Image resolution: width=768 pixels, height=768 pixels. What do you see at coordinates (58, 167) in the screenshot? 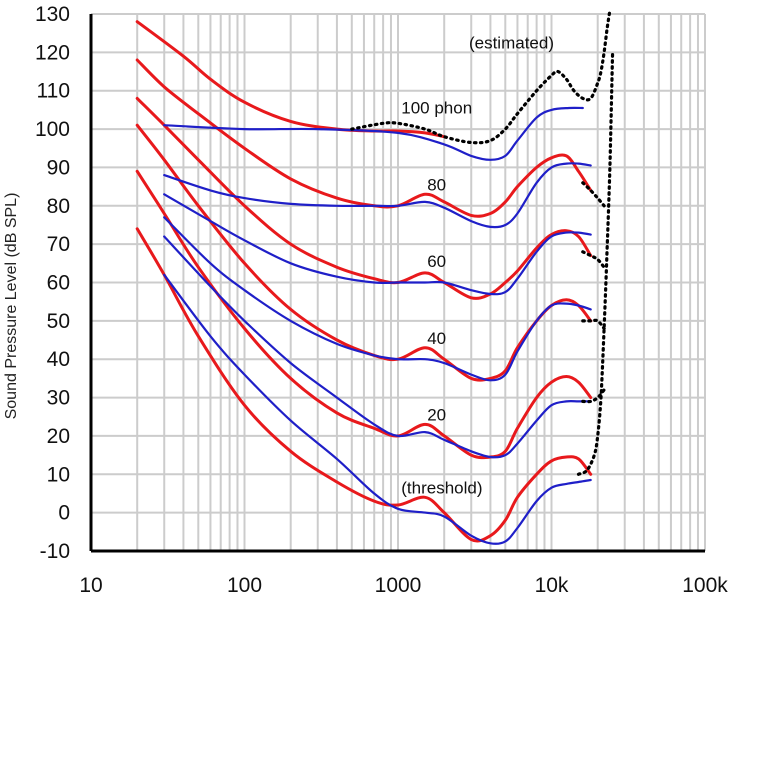
I see `y-tick-label: 90` at bounding box center [58, 167].